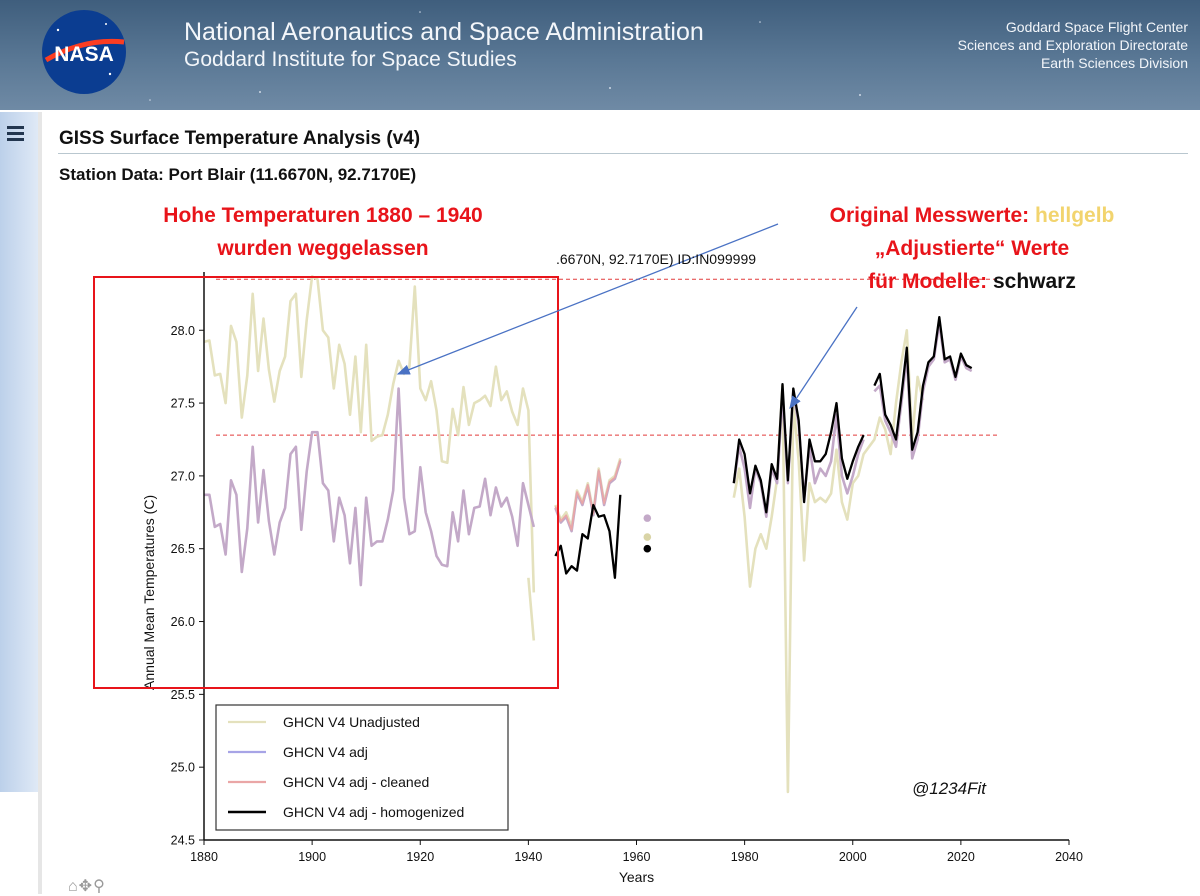 The width and height of the screenshot is (1200, 896). What do you see at coordinates (930, 281) in the screenshot?
I see `annotation-right-line3-prefix: für Modelle:` at bounding box center [930, 281].